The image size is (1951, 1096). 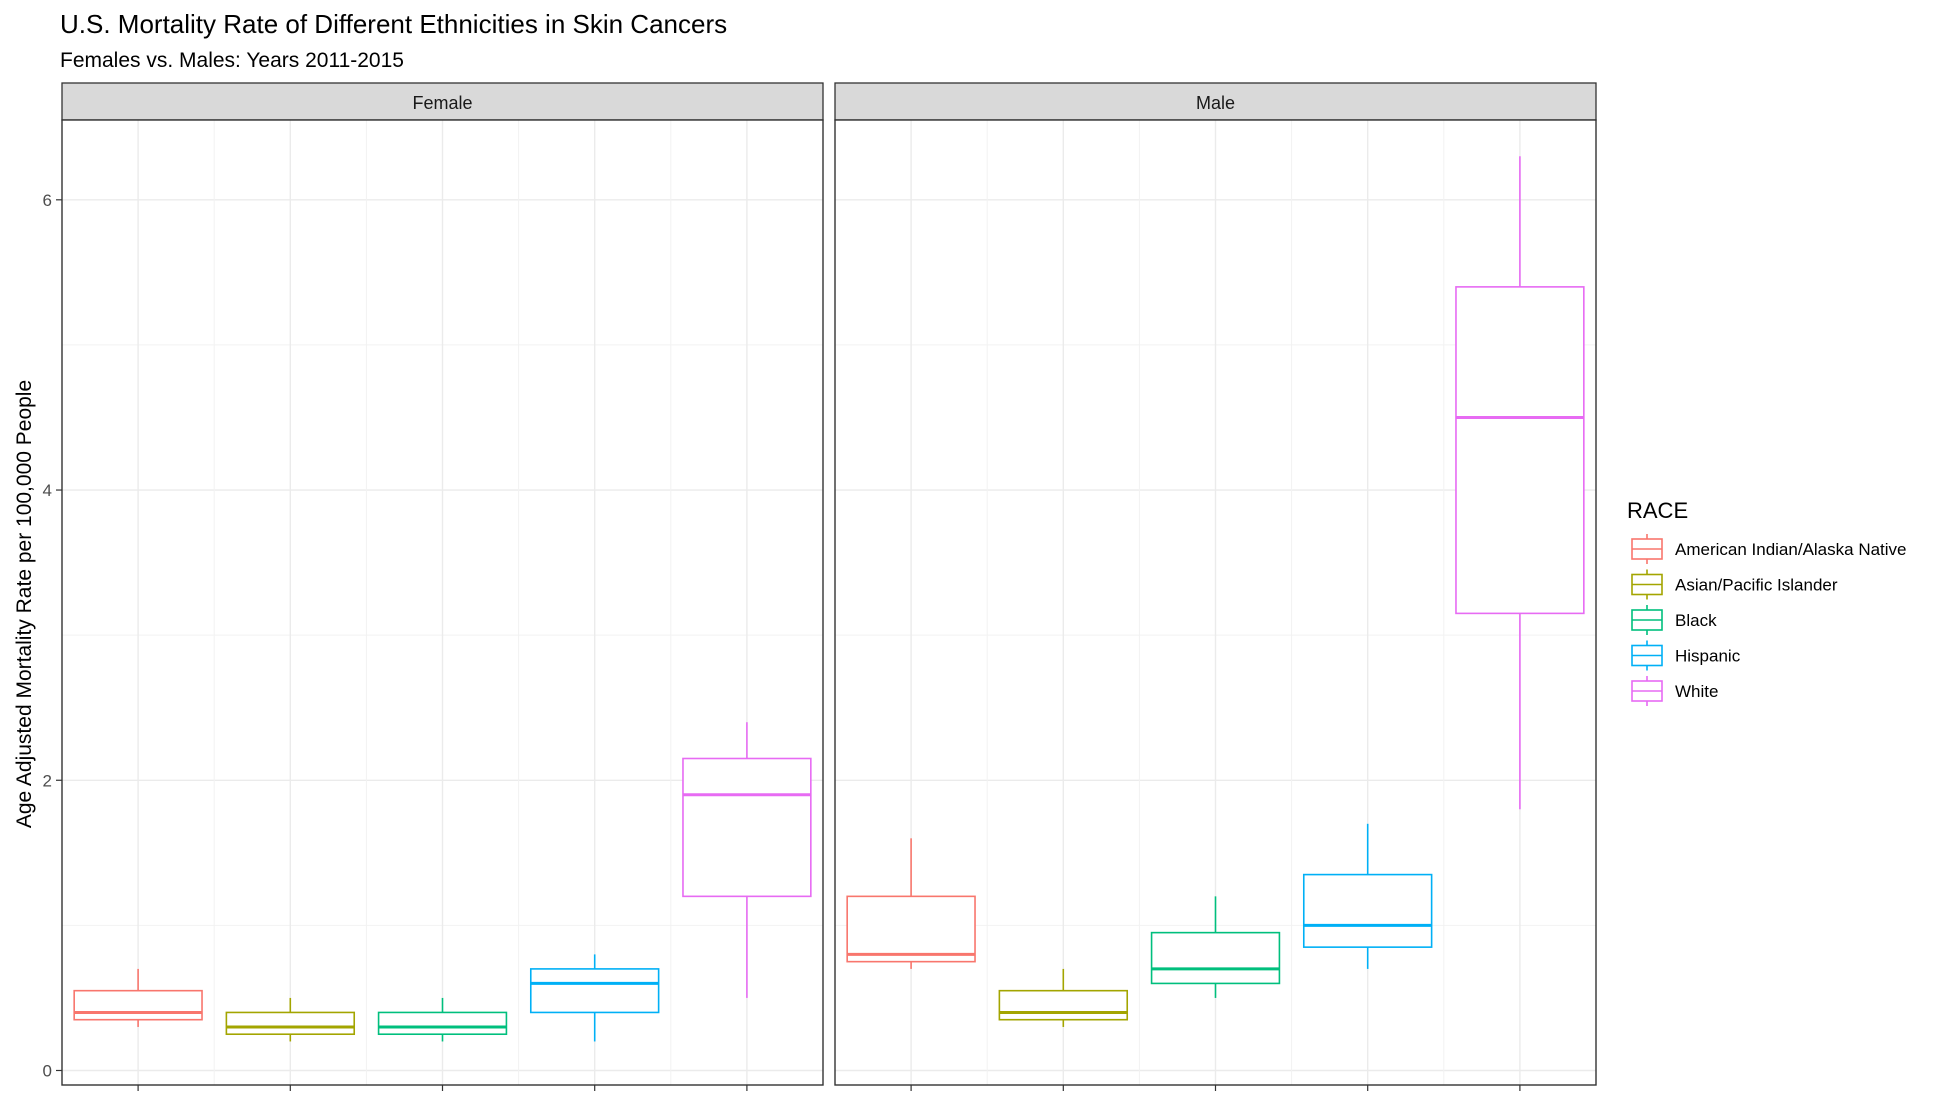 I want to click on legend-item: Hispanic, so click(x=1686, y=655).